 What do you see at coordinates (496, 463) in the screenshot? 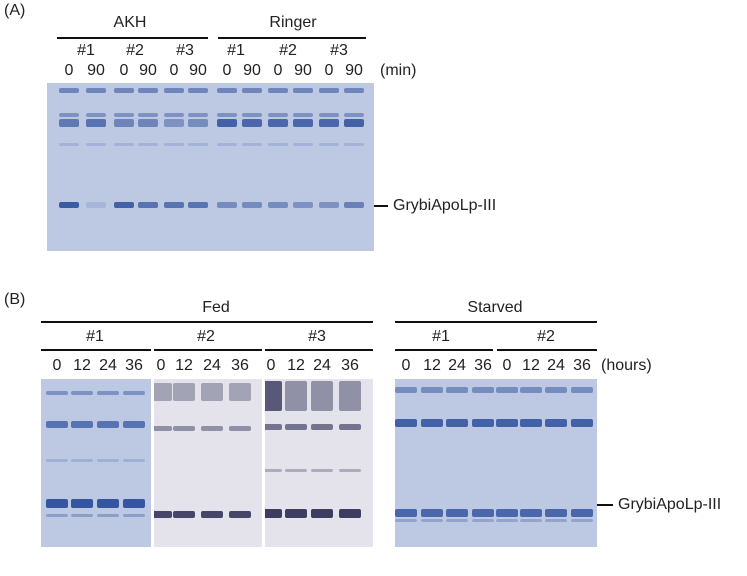
I see `gel-panel-b-starved` at bounding box center [496, 463].